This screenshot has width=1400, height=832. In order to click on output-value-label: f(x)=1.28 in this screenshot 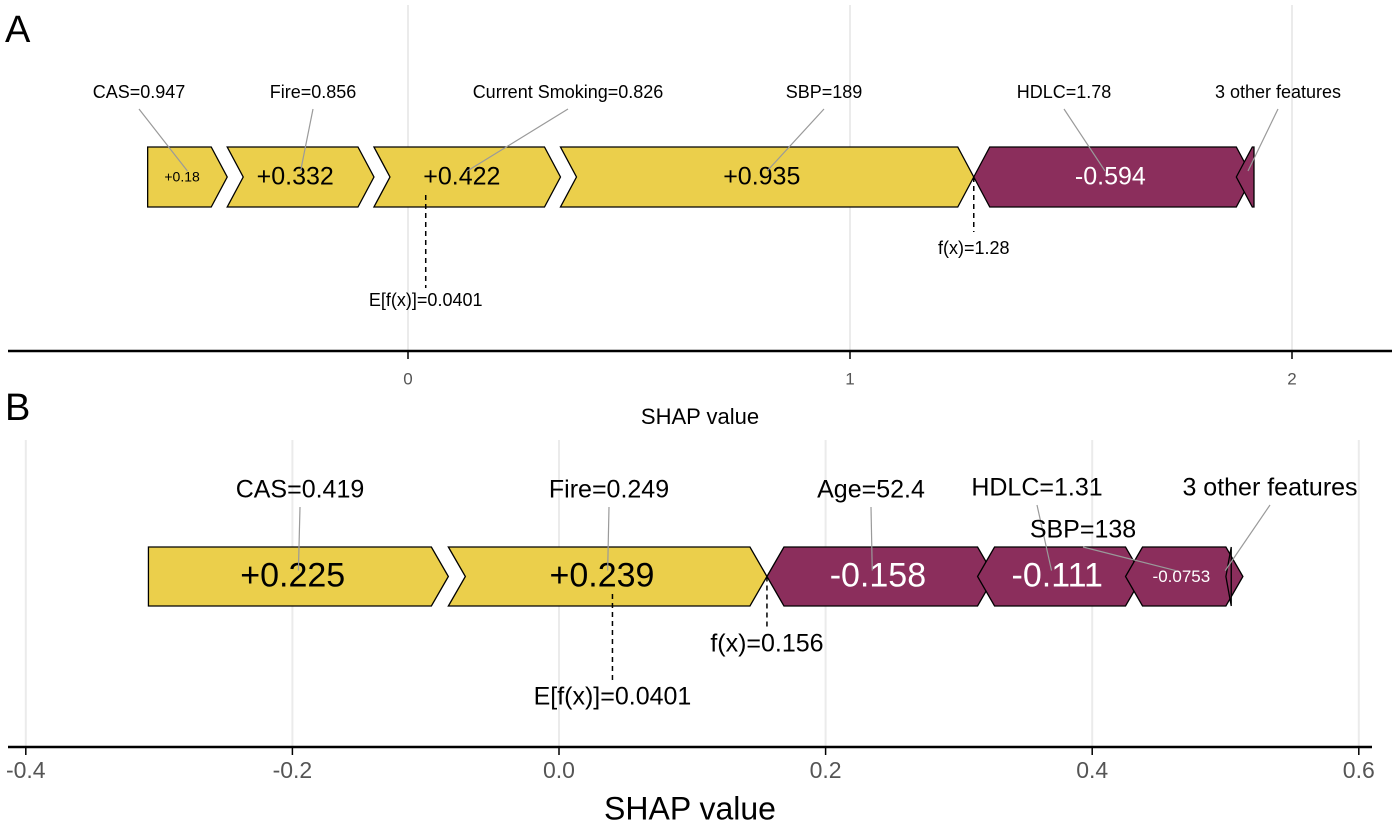, I will do `click(974, 248)`.